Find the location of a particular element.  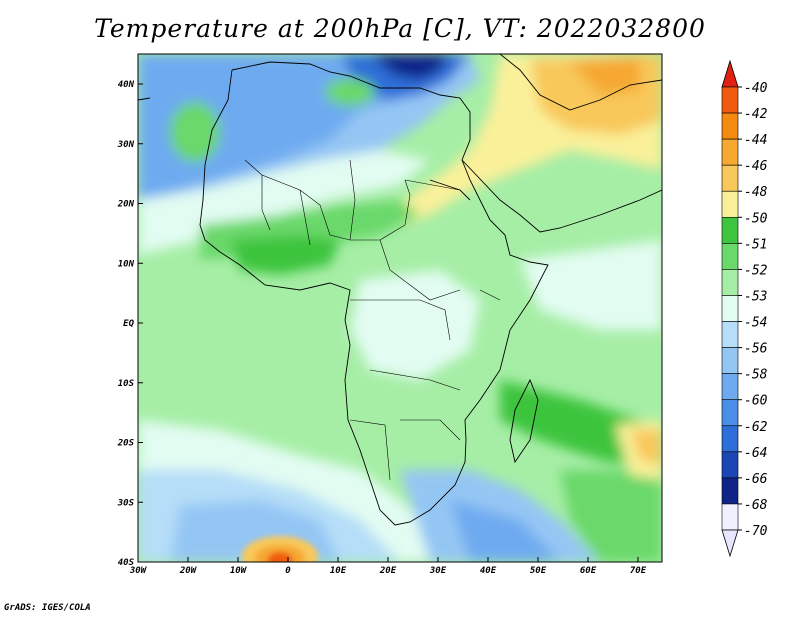

grads-credit: GrADS: IGES/COLA is located at coordinates (47, 608).